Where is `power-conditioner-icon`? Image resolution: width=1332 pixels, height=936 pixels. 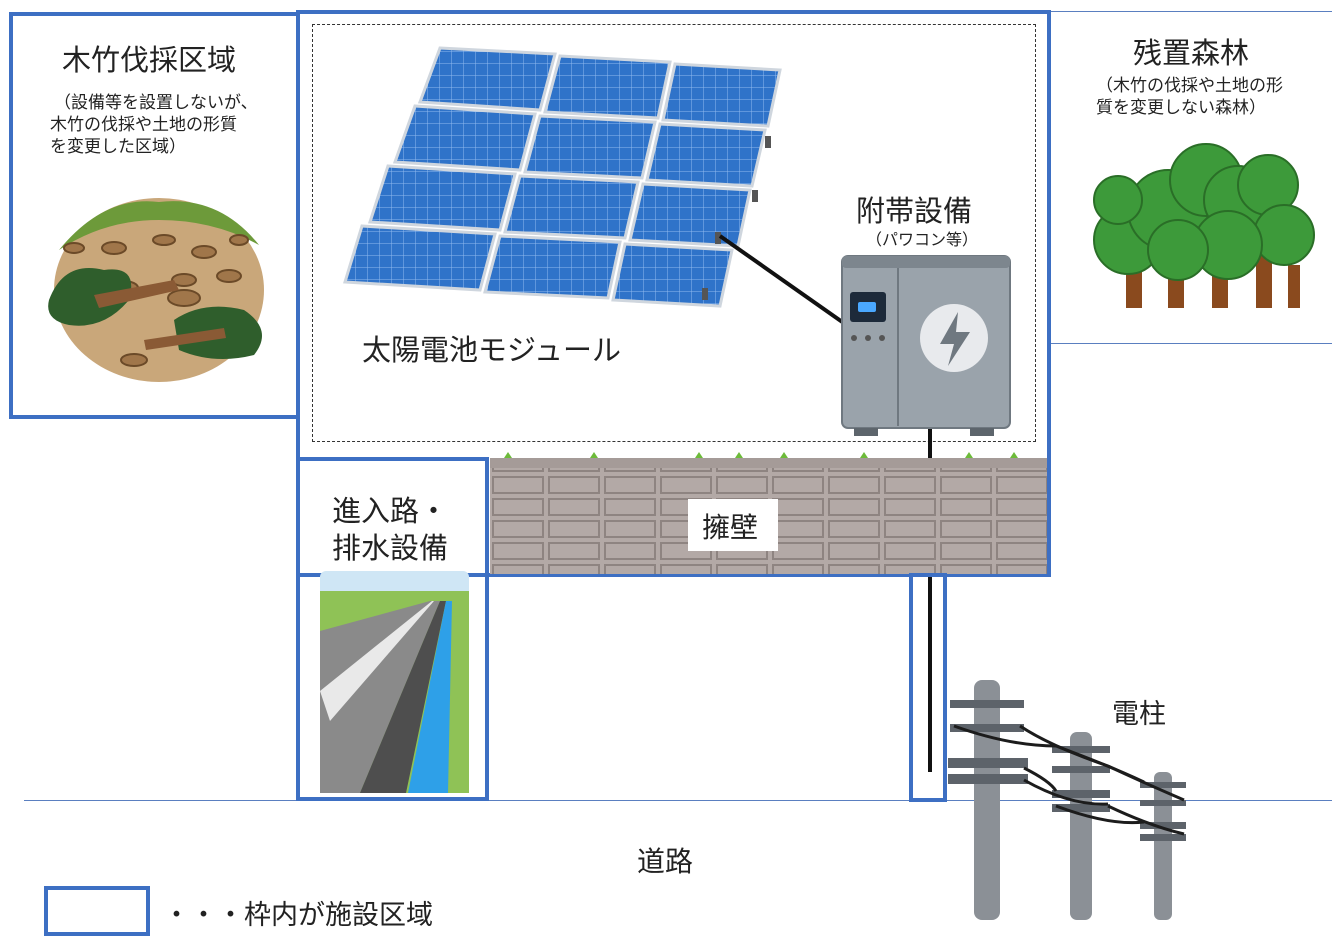 power-conditioner-icon is located at coordinates (926, 345).